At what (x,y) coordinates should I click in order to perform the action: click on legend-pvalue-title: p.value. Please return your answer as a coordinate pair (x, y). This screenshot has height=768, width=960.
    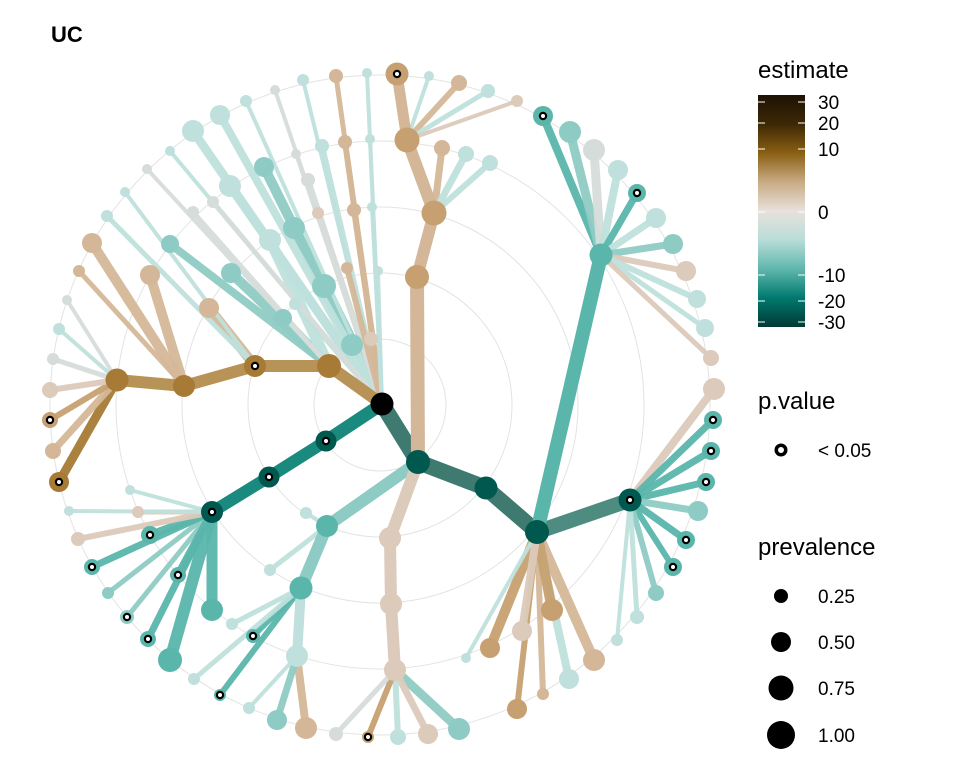
    Looking at the image, I should click on (796, 401).